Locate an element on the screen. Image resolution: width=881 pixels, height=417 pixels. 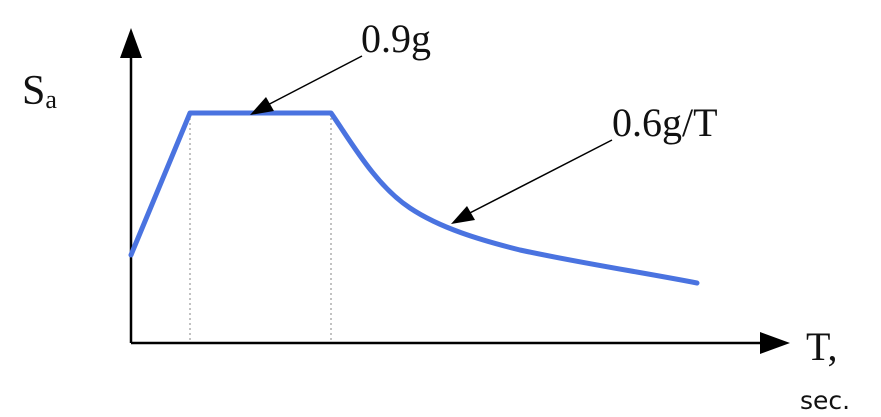
plateau-arrow is located at coordinates (310, 83).